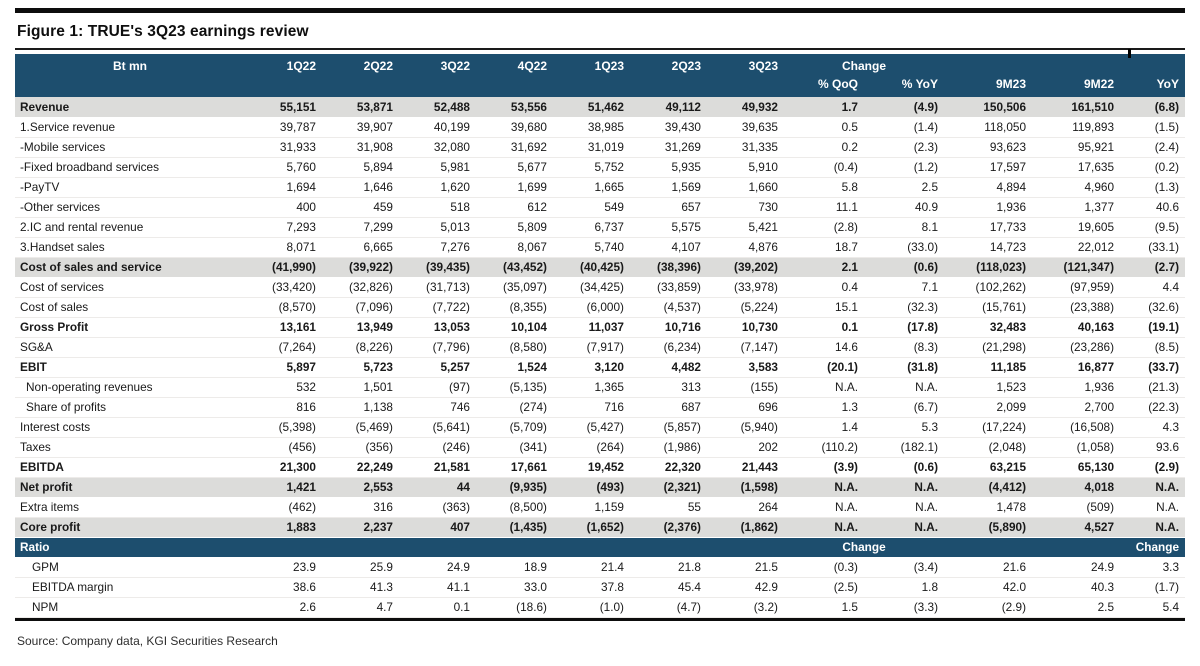 Image resolution: width=1200 pixels, height=666 pixels. Describe the element at coordinates (360, 267) in the screenshot. I see `value-cell: (39,922)` at that location.